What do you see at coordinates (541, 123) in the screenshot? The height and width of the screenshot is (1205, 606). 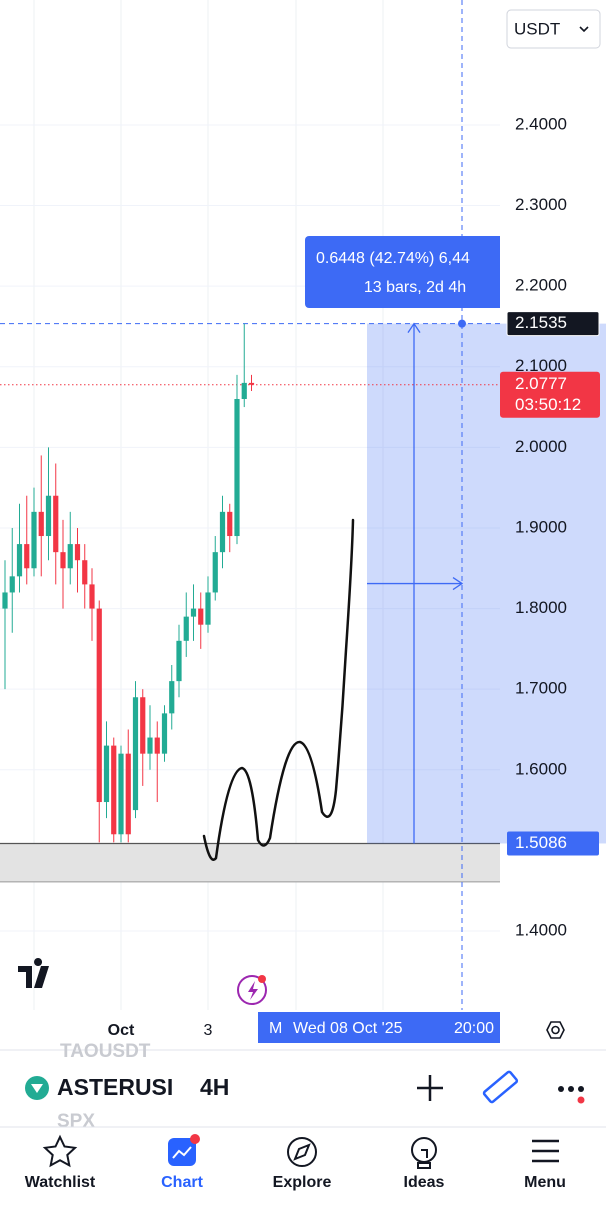 I see `y-tick-label: 2.4000` at bounding box center [541, 123].